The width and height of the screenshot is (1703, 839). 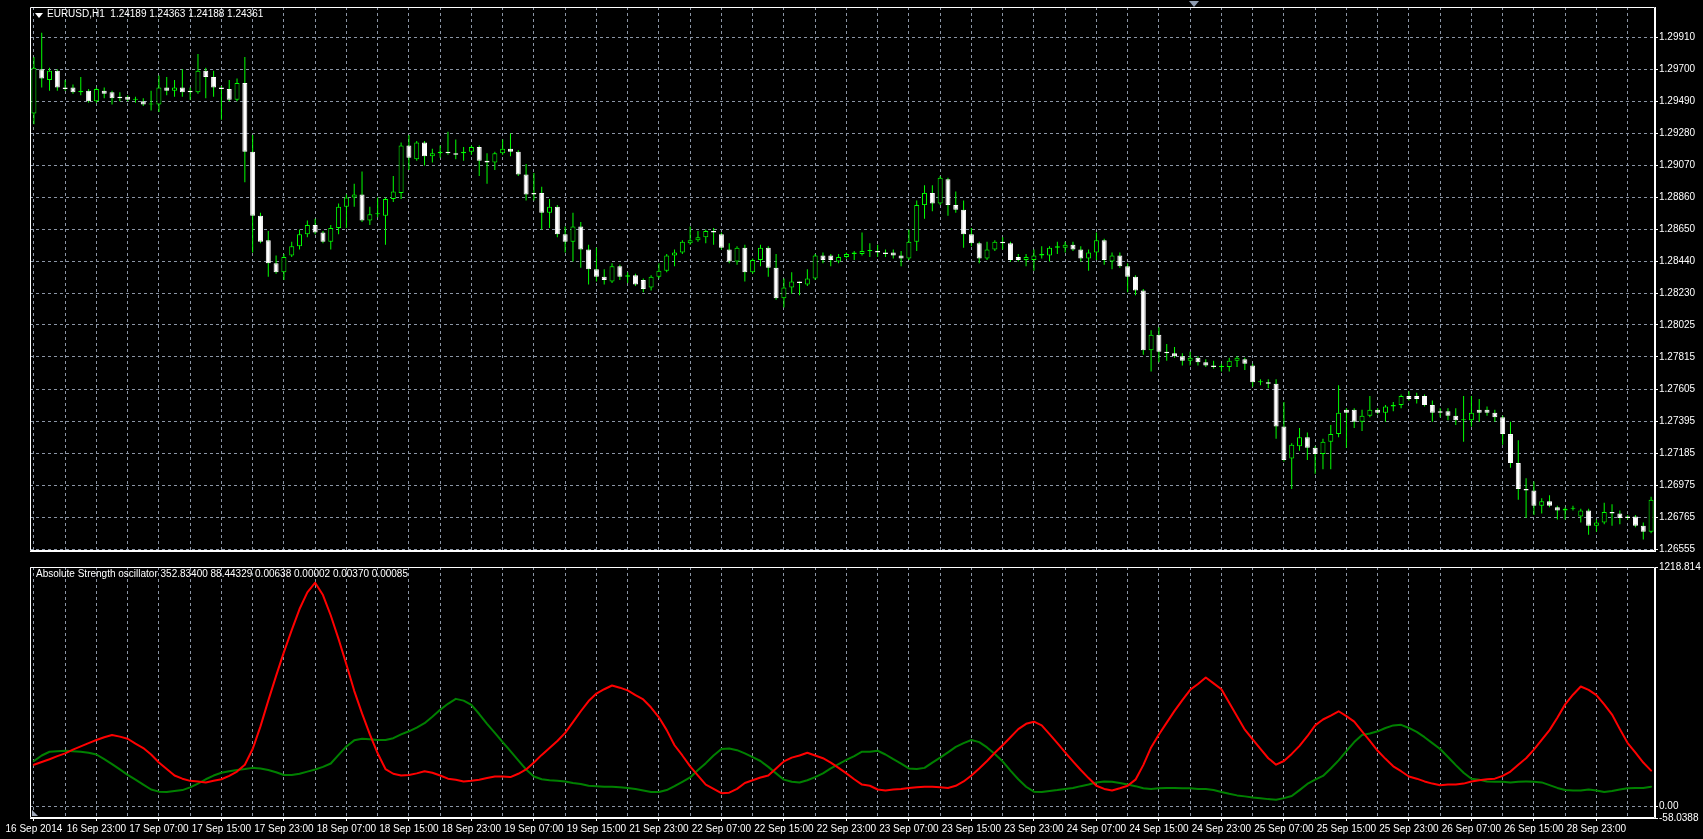 What do you see at coordinates (721, 828) in the screenshot?
I see `x-tick-label: 22 Sep 07:00` at bounding box center [721, 828].